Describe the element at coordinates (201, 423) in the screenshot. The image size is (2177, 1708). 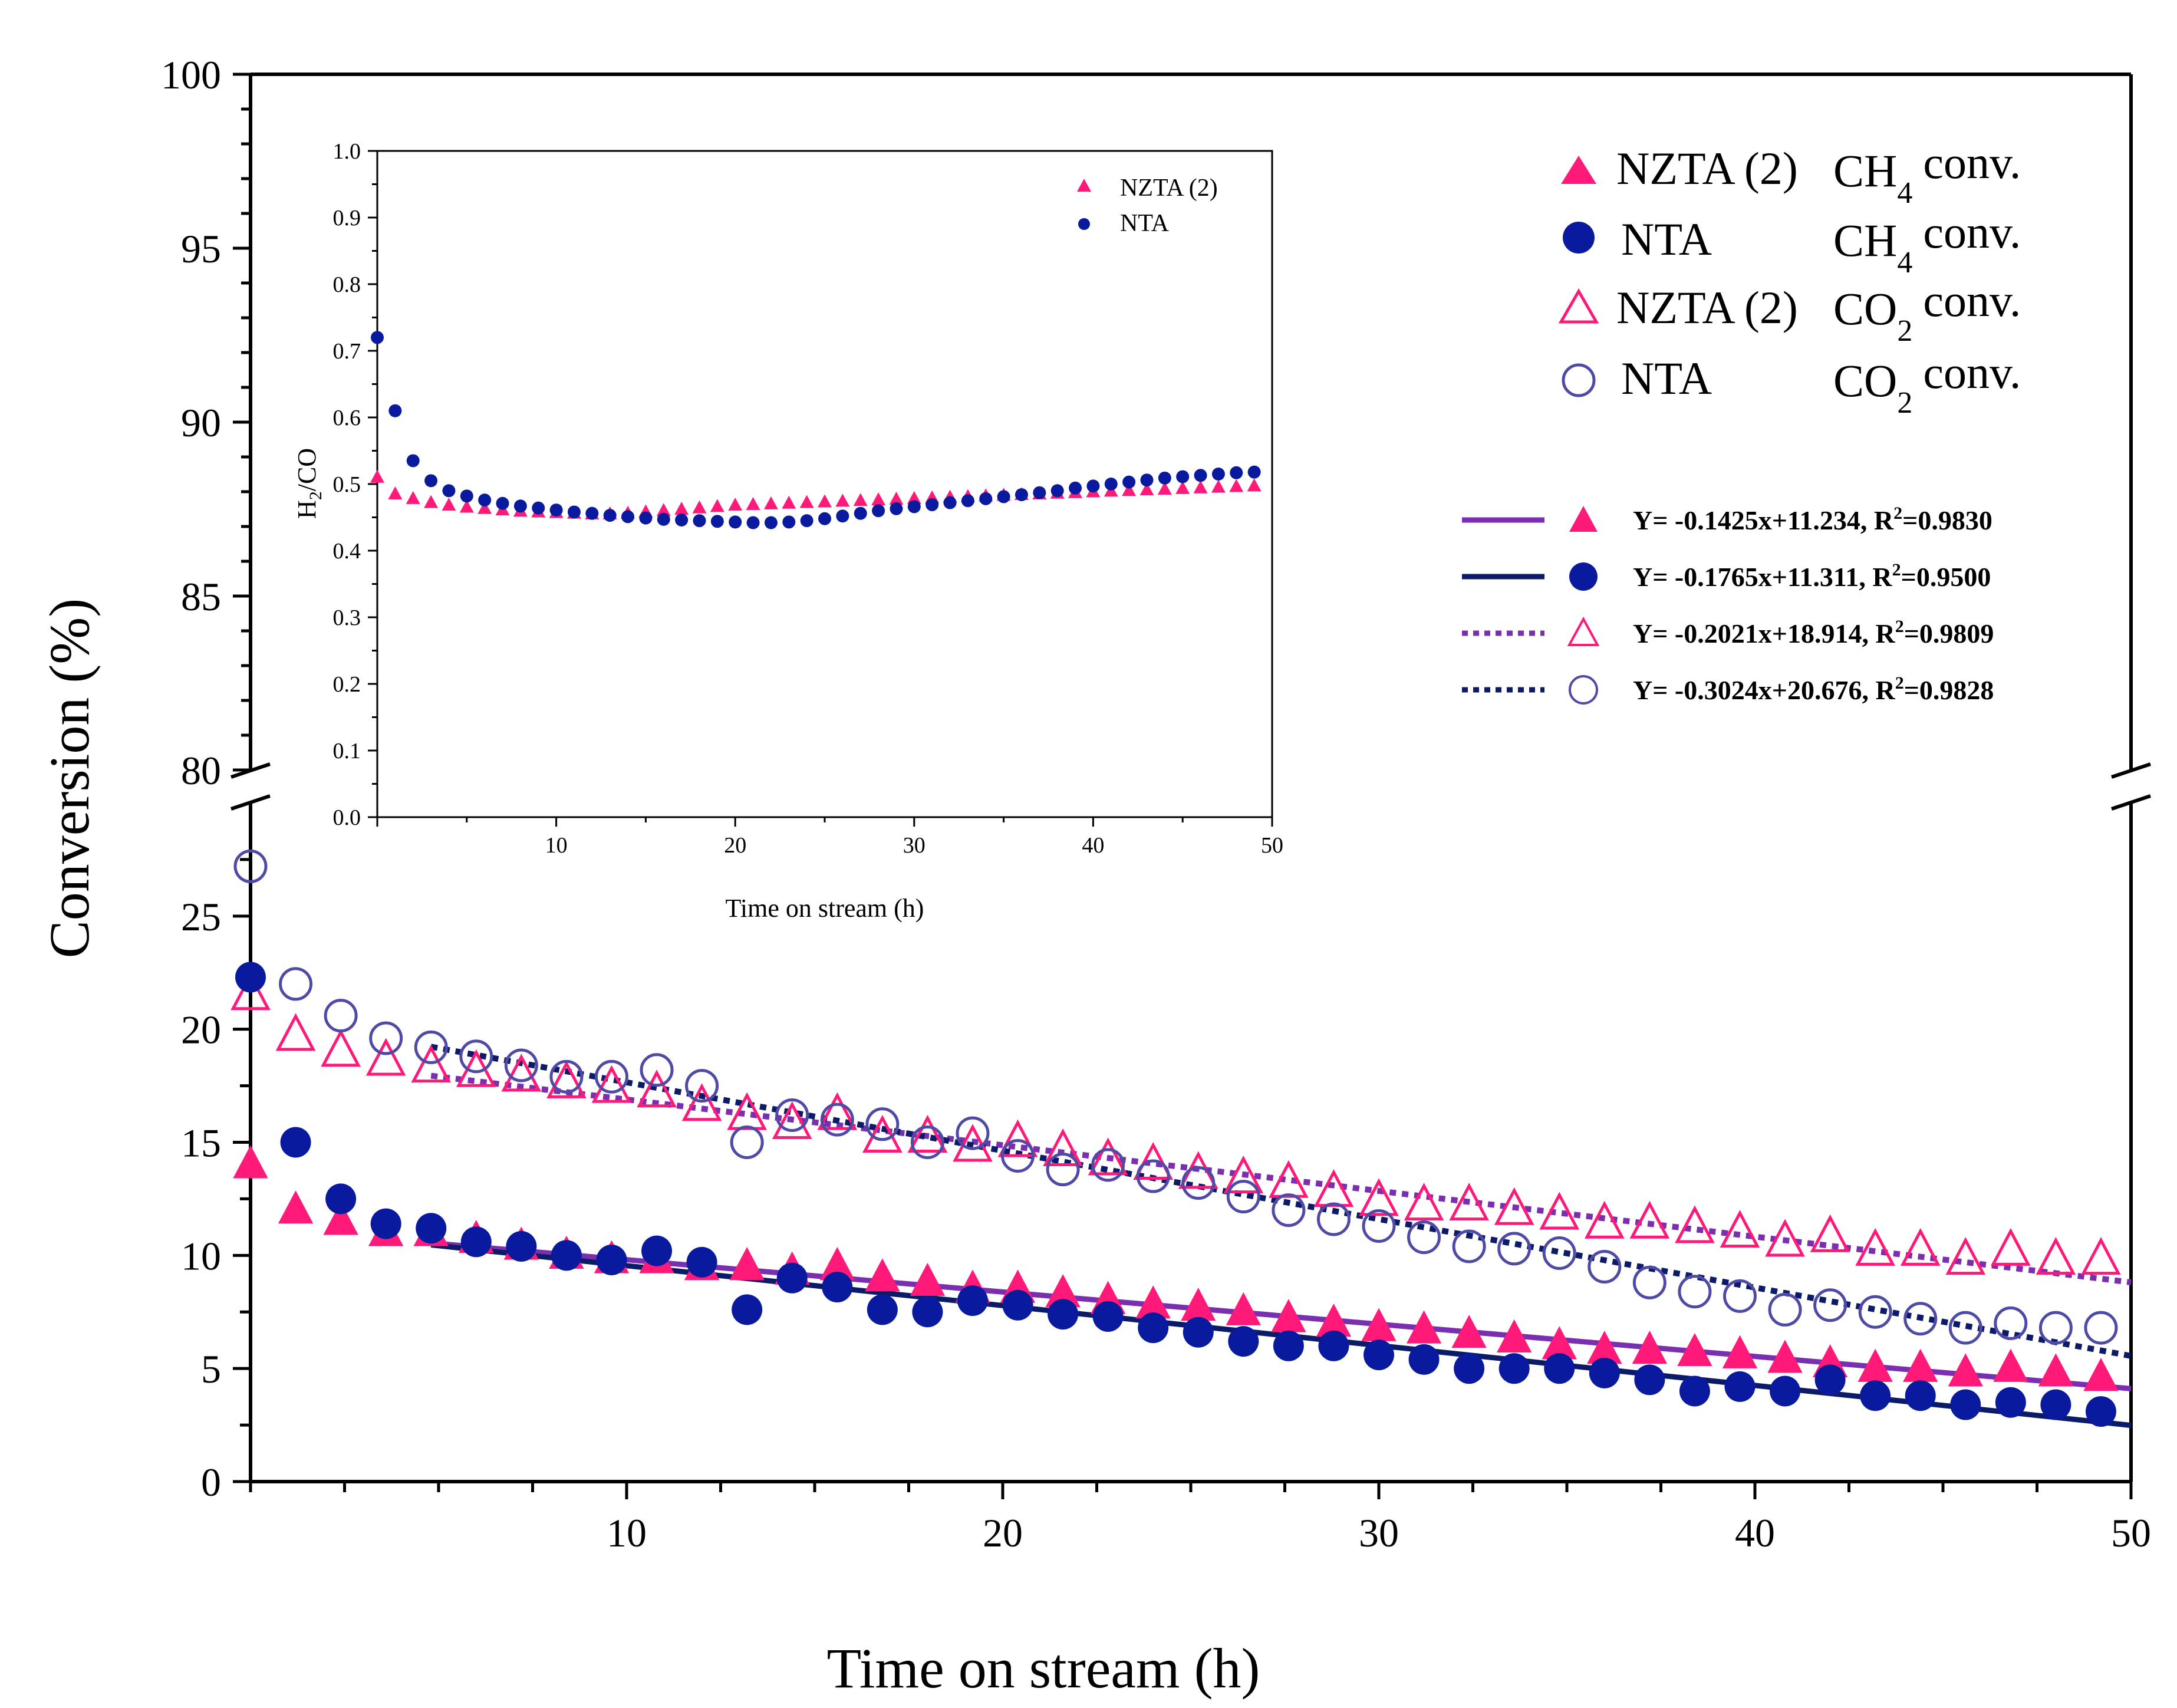
I see `main-y-tick-label: 90` at that location.